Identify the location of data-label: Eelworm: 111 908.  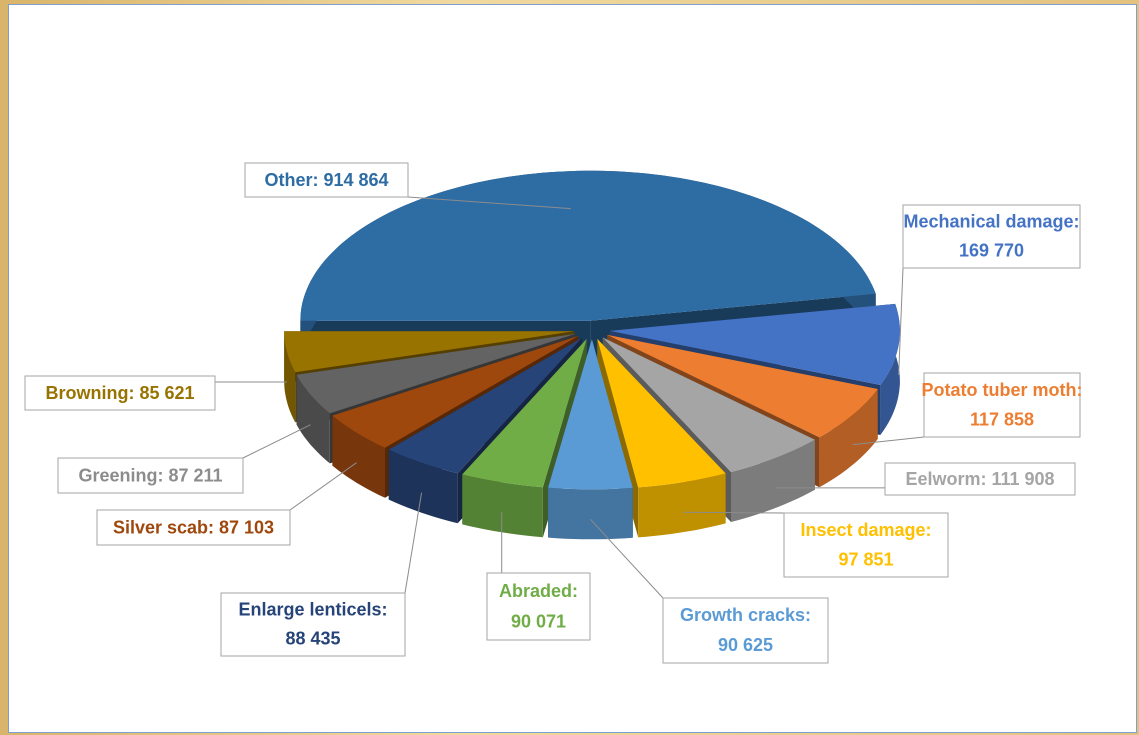
(979, 479).